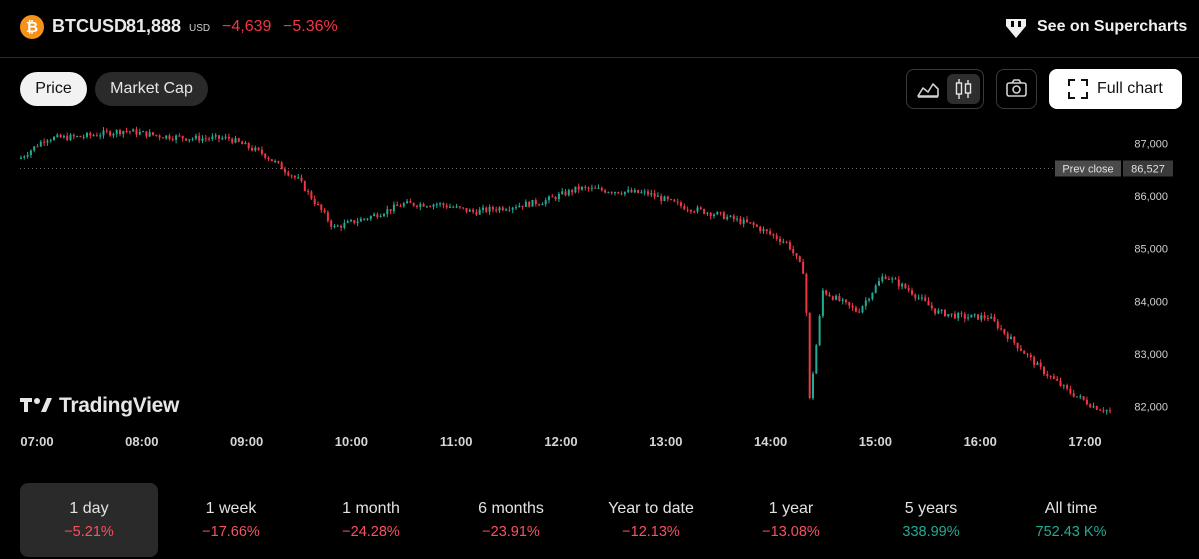 This screenshot has height=559, width=1199. What do you see at coordinates (371, 520) in the screenshot?
I see `period-1-month: 1 month −24.28%` at bounding box center [371, 520].